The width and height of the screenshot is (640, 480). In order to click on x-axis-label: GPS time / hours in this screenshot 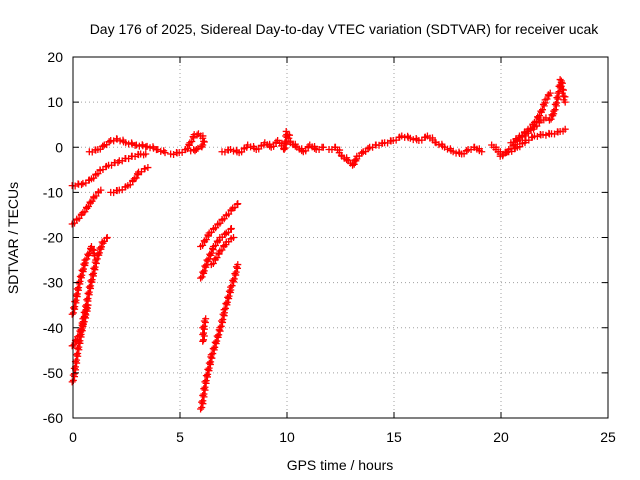, I will do `click(340, 465)`.